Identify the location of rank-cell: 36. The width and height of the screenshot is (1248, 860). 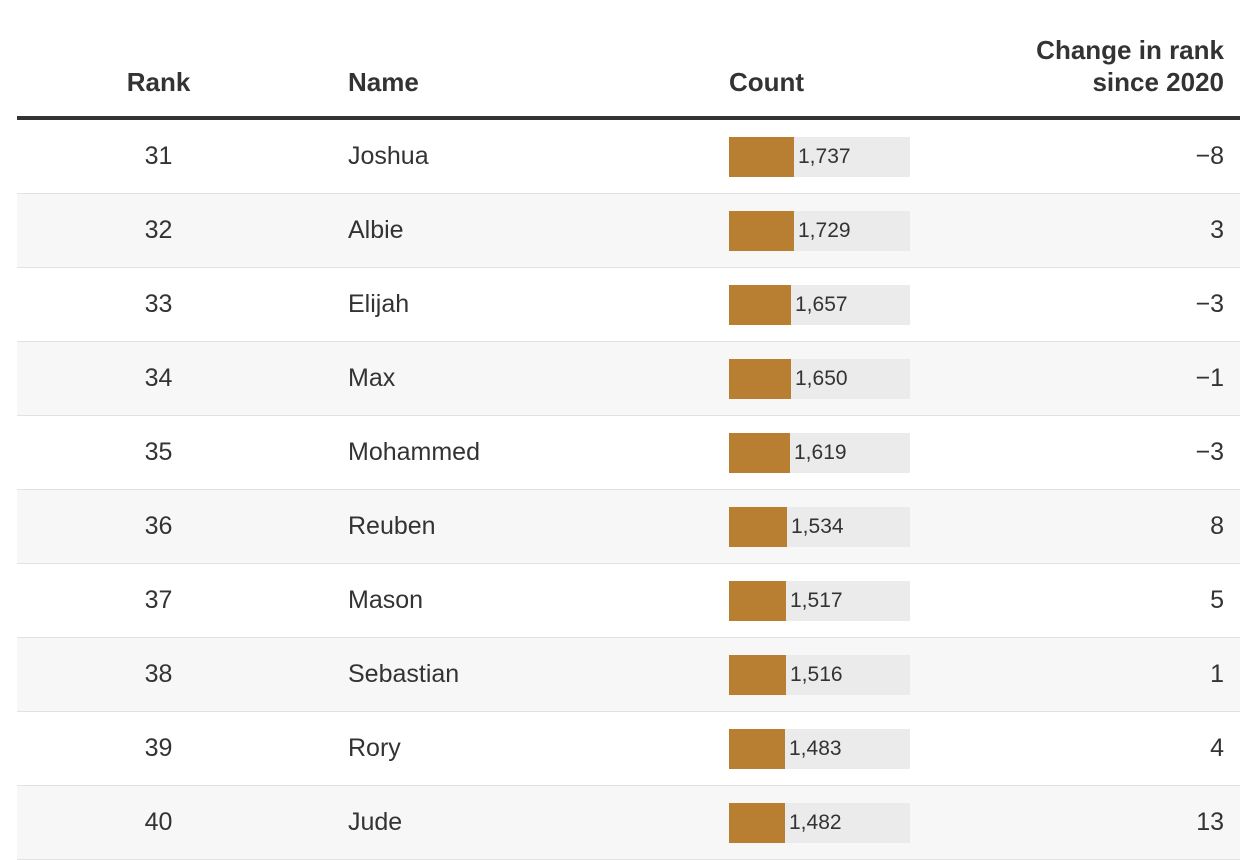
(158, 526).